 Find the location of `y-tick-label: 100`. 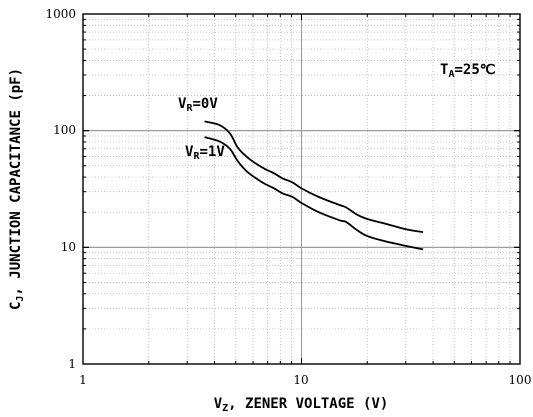

y-tick-label: 100 is located at coordinates (64, 130).